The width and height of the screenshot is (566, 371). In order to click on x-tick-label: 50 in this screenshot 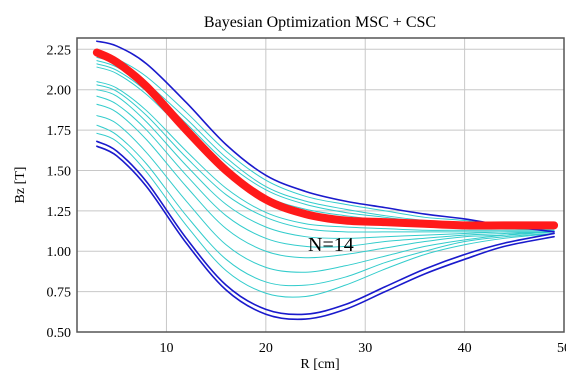, I will do `click(561, 348)`.